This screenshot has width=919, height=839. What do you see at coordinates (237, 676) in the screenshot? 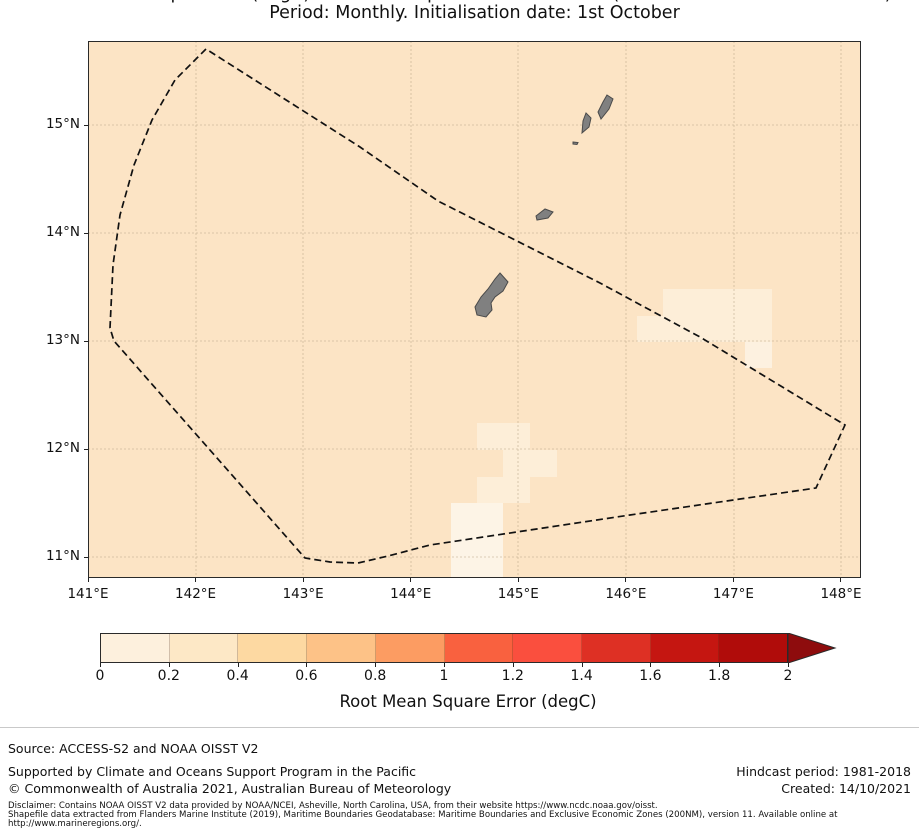
I see `colorbar-tick-label: 0.4` at bounding box center [237, 676].